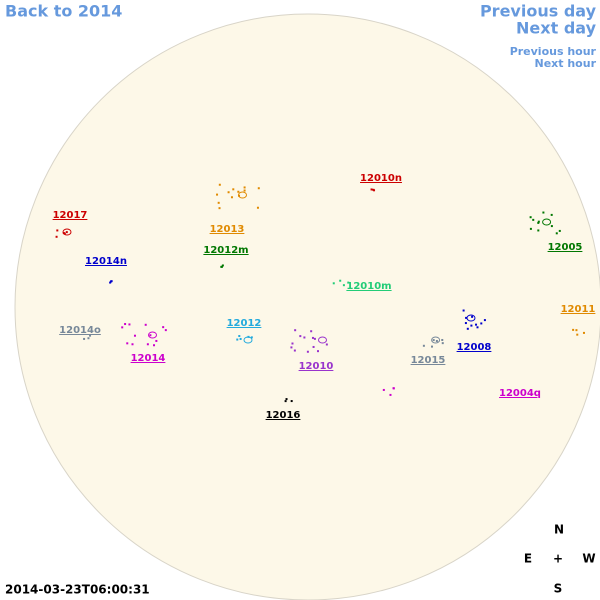 The width and height of the screenshot is (600, 600). I want to click on region-label: 12013, so click(227, 229).